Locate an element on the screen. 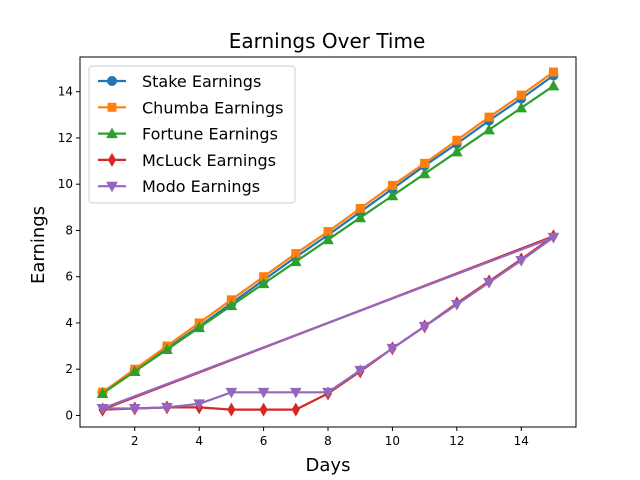  y-tick-label: 4 is located at coordinates (69, 323).